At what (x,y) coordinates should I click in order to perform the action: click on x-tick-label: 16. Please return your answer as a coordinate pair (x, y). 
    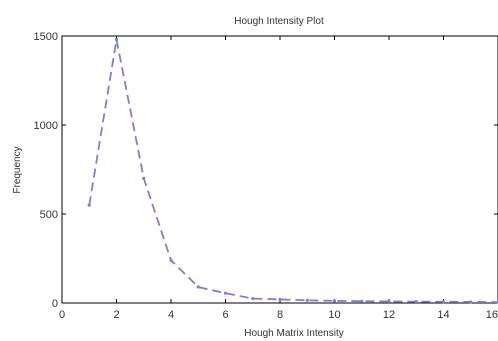
    Looking at the image, I should click on (492, 315).